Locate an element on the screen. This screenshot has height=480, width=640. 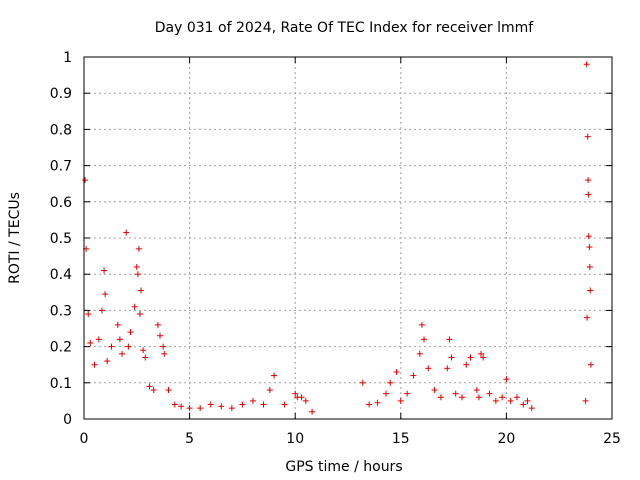
x-tick-label: 25 is located at coordinates (612, 439).